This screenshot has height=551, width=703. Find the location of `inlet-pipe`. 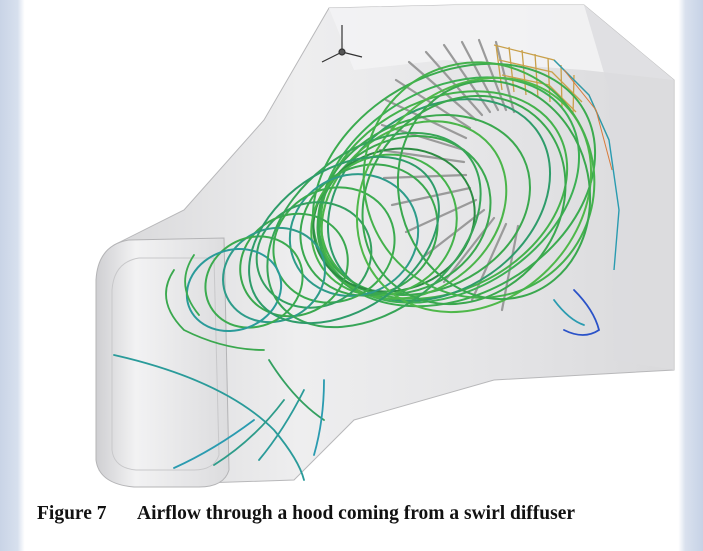

inlet-pipe is located at coordinates (162, 362).